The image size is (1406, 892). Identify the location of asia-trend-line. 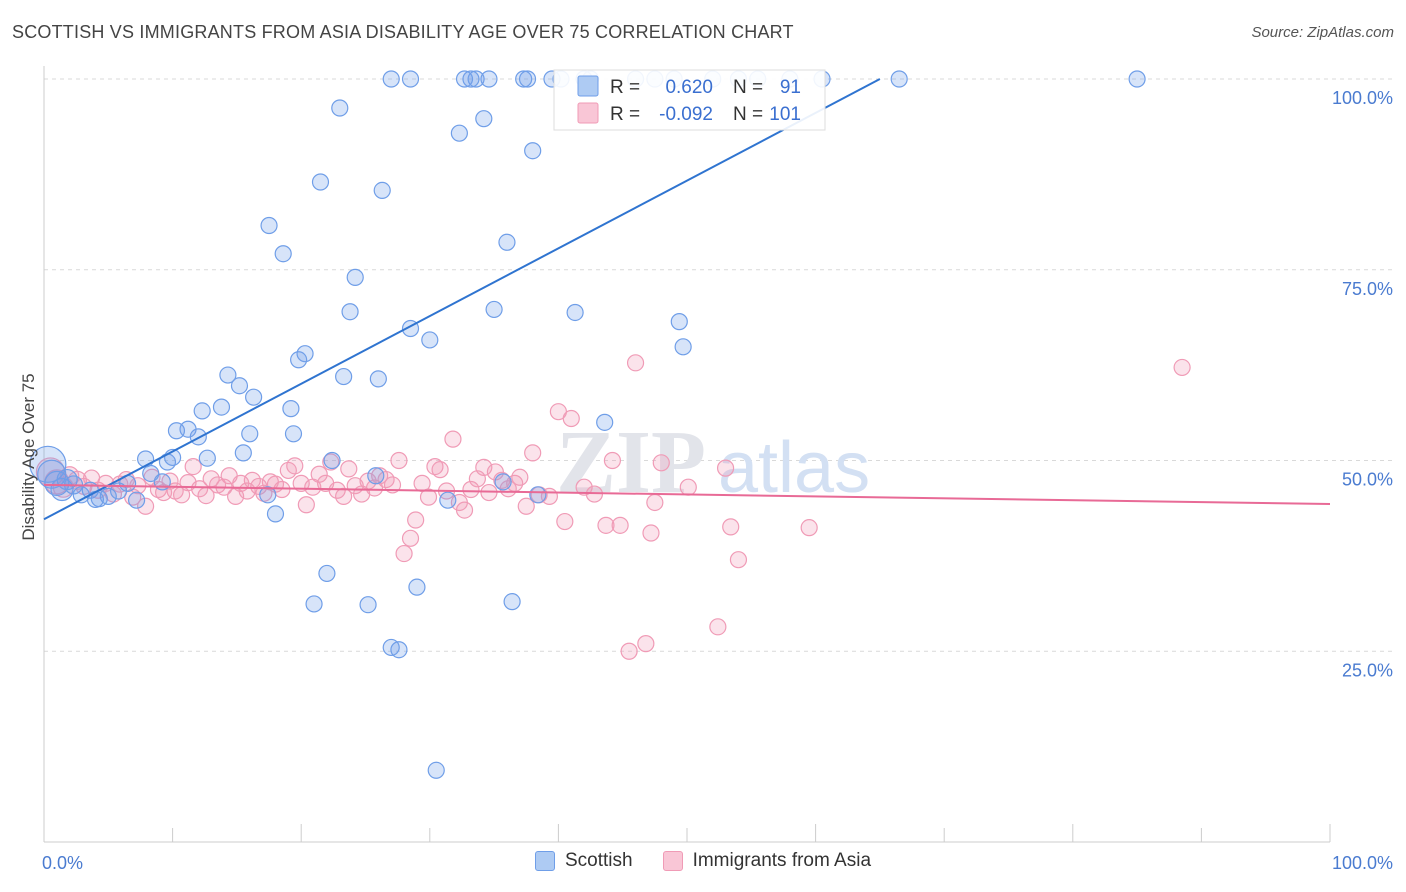
(687, 494).